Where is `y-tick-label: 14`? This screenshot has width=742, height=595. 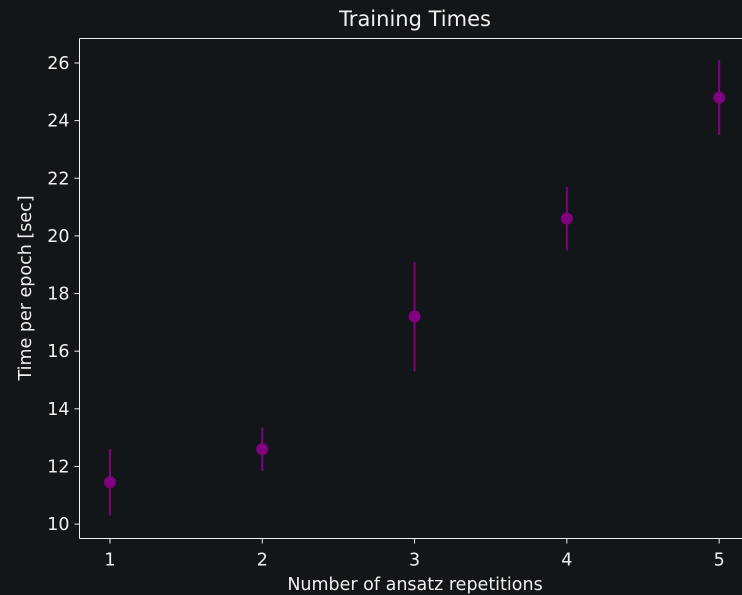 y-tick-label: 14 is located at coordinates (58, 410).